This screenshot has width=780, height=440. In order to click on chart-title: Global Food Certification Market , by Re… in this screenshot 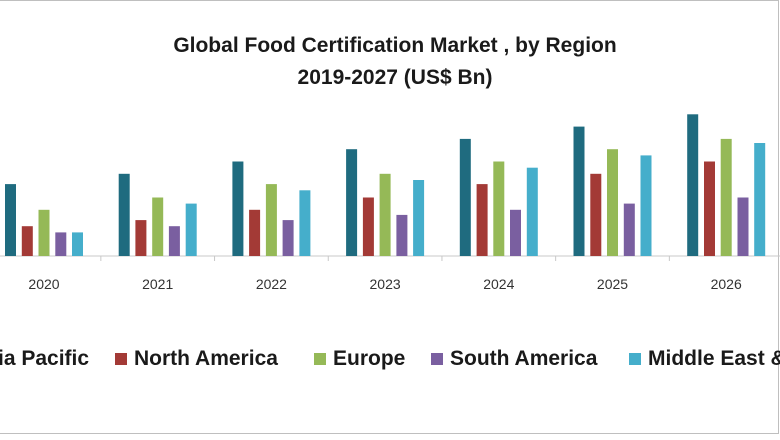, I will do `click(390, 62)`.